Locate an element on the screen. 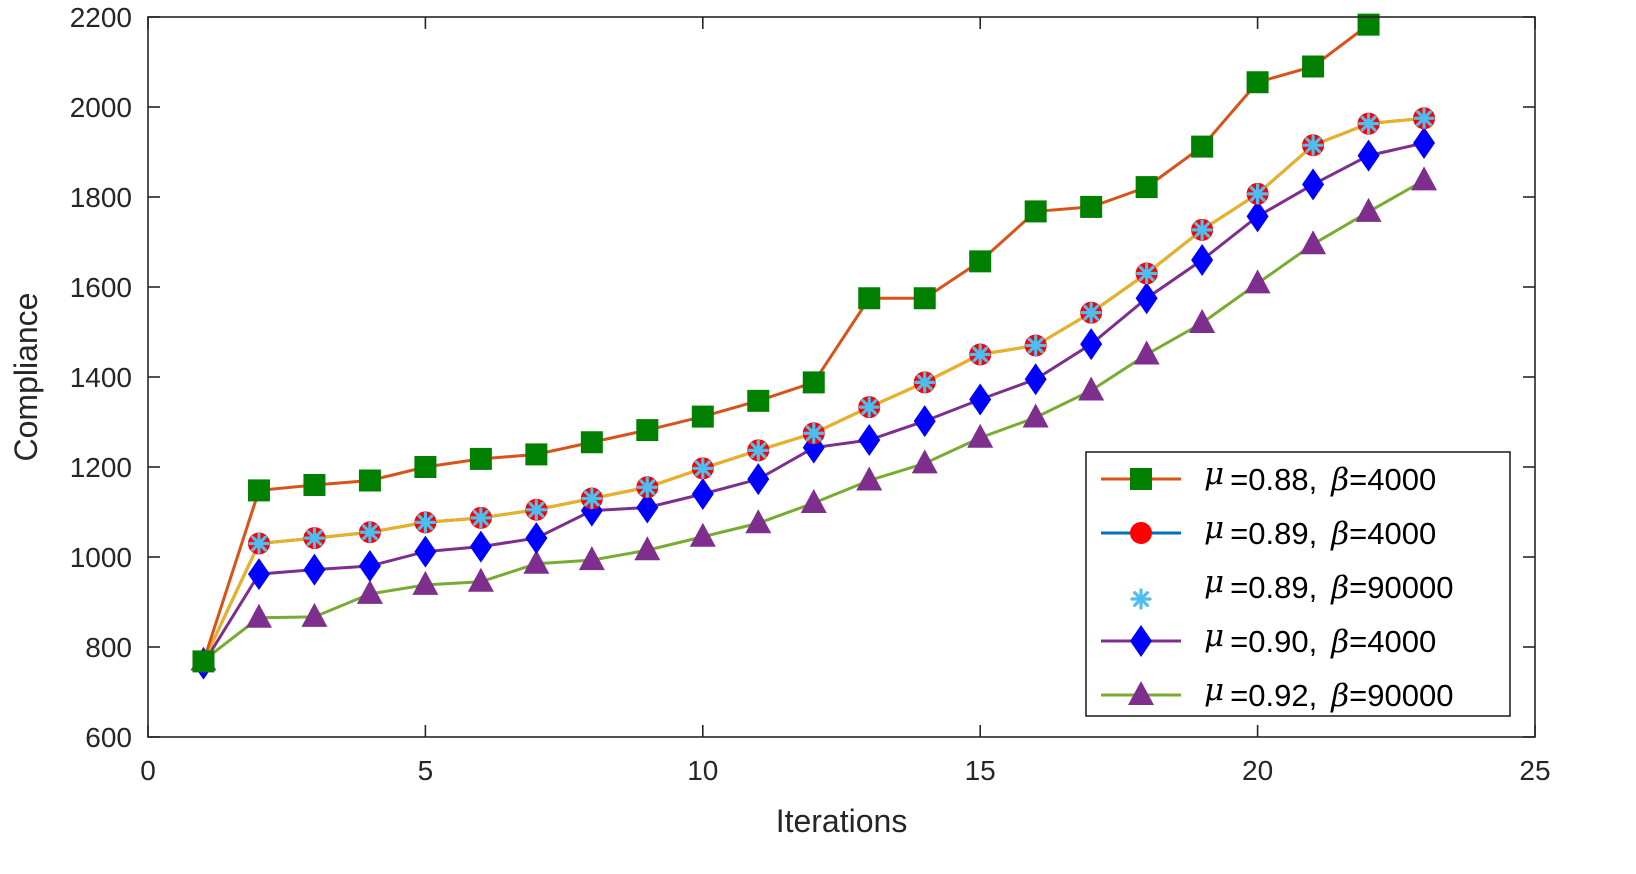 This screenshot has height=874, width=1636. legend-label: μ =0.88, β=4000 is located at coordinates (1320, 477).